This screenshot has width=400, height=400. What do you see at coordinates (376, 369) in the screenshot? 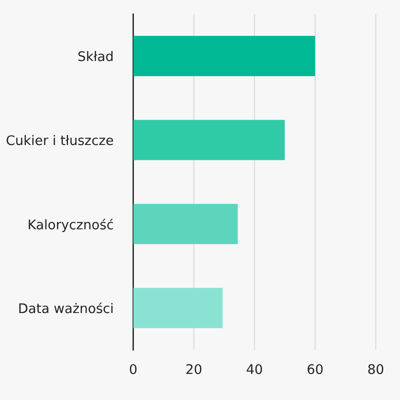
I see `x-tick-label: 80` at bounding box center [376, 369].